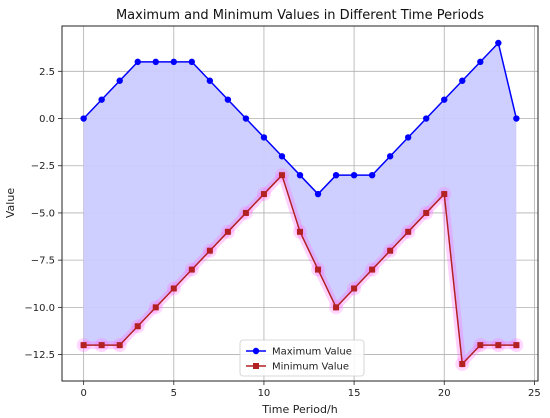 The height and width of the screenshot is (418, 550). What do you see at coordinates (299, 409) in the screenshot?
I see `x-axis-label: Time Period/h` at bounding box center [299, 409].